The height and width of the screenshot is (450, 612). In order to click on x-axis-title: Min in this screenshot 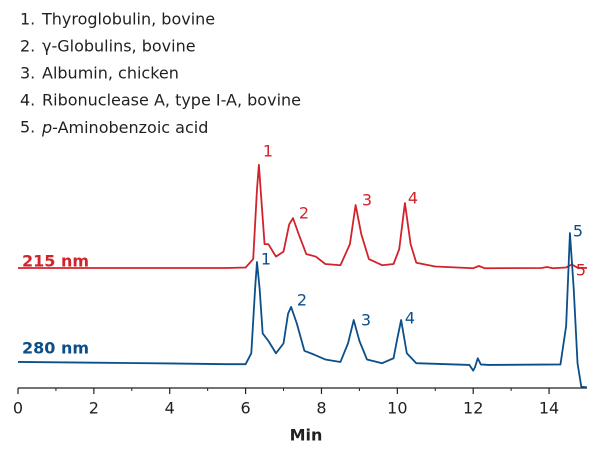, I will do `click(306, 435)`.